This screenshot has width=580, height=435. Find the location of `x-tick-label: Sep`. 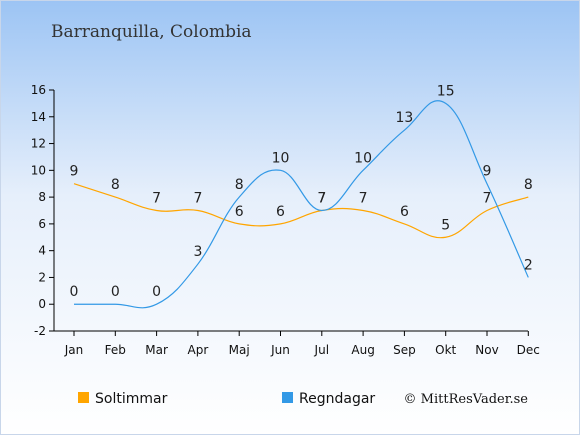

x-tick-label: Sep is located at coordinates (404, 350).